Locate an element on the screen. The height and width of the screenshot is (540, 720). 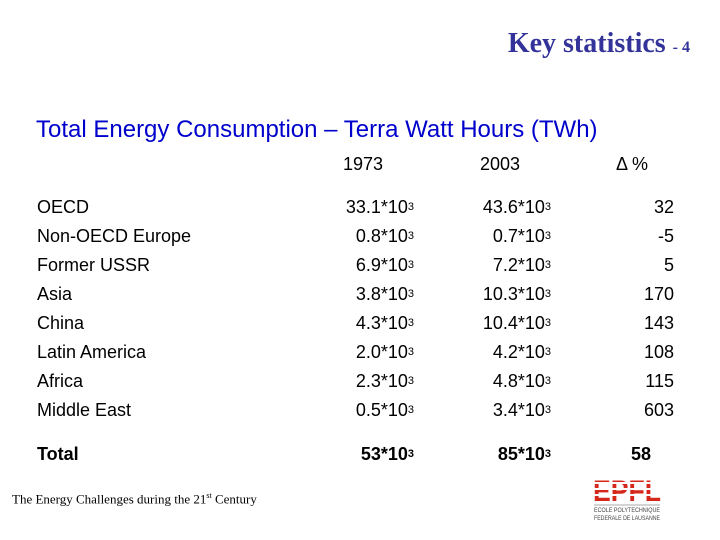
value-delta: 143 is located at coordinates (658, 323).